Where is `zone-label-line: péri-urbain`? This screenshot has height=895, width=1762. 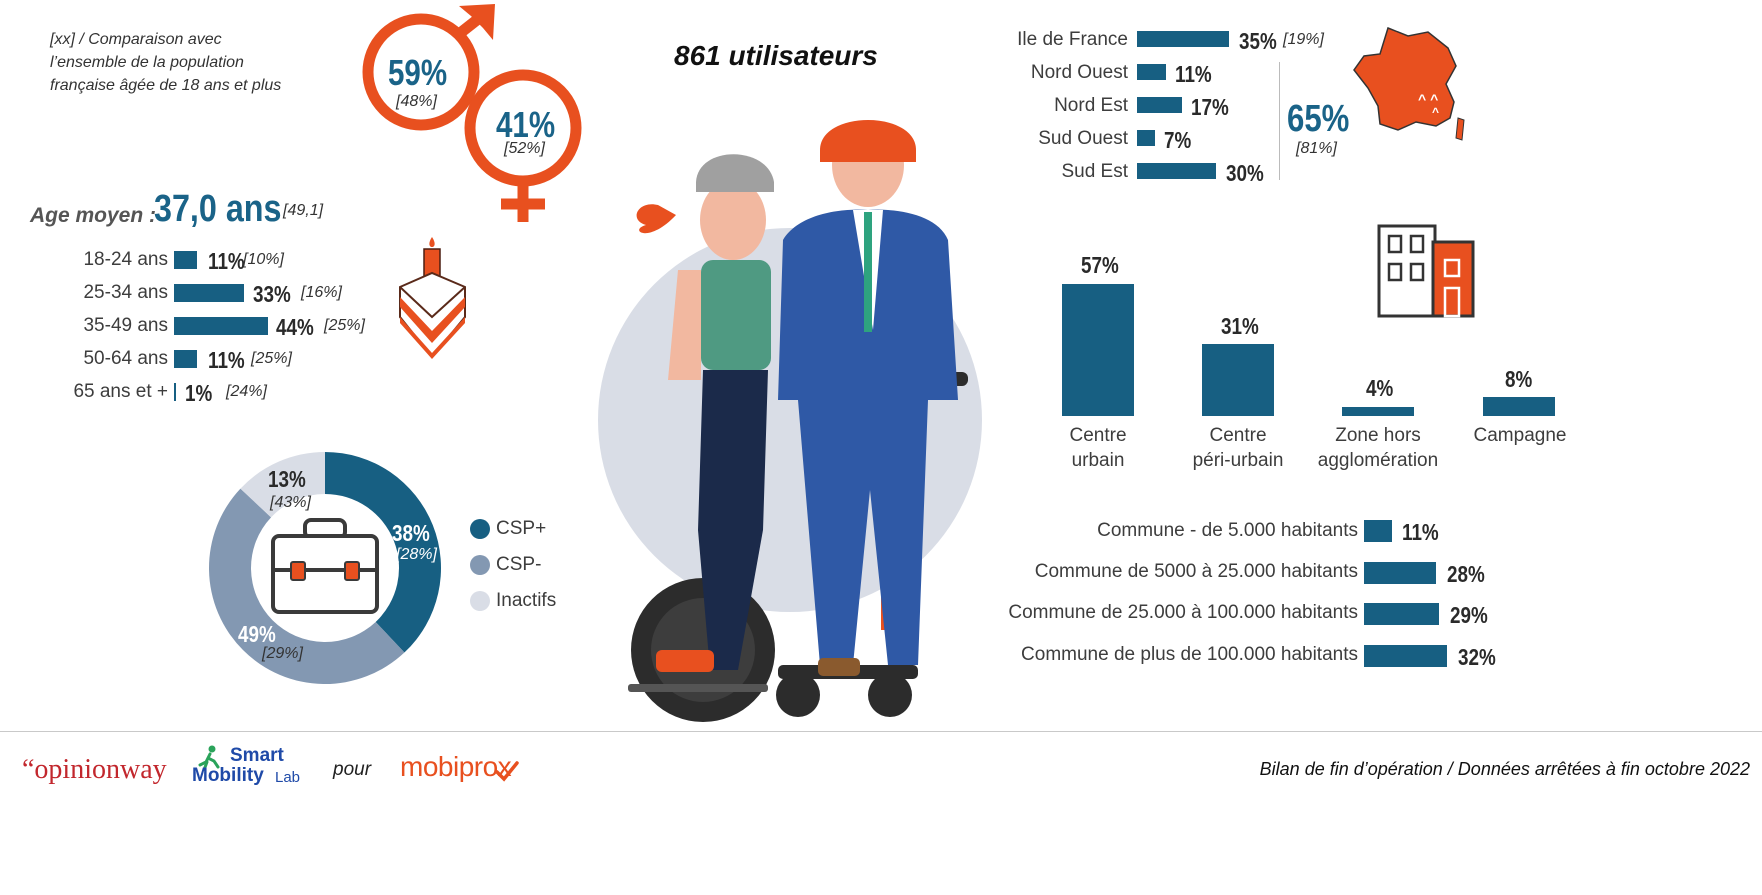
zone-label-line: péri-urbain is located at coordinates (1238, 460).